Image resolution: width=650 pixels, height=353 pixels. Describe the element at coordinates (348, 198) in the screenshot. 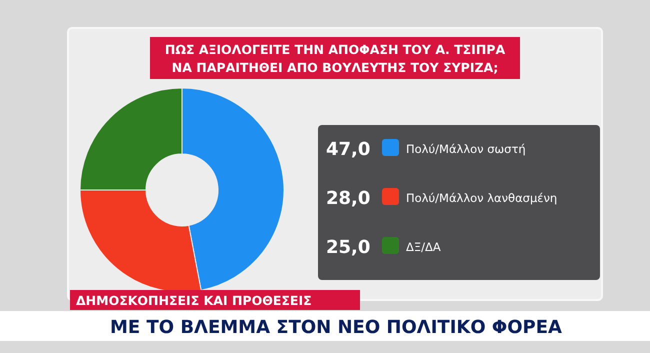

I see `data-label: 28,0` at that location.